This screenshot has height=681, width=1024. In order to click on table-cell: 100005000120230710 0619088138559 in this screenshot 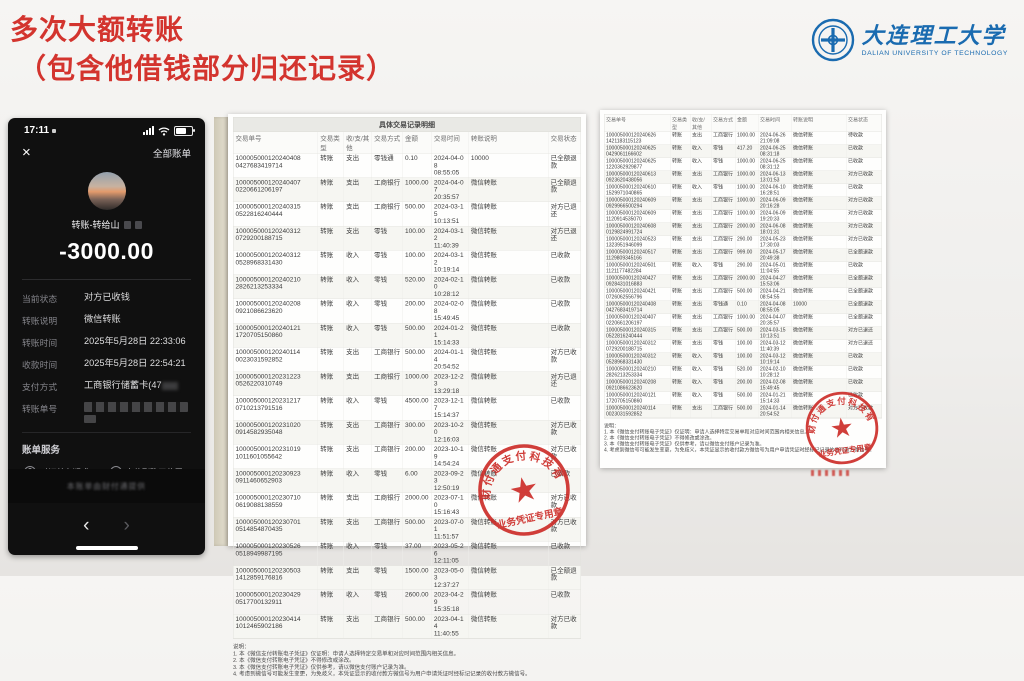, I will do `click(276, 505)`.